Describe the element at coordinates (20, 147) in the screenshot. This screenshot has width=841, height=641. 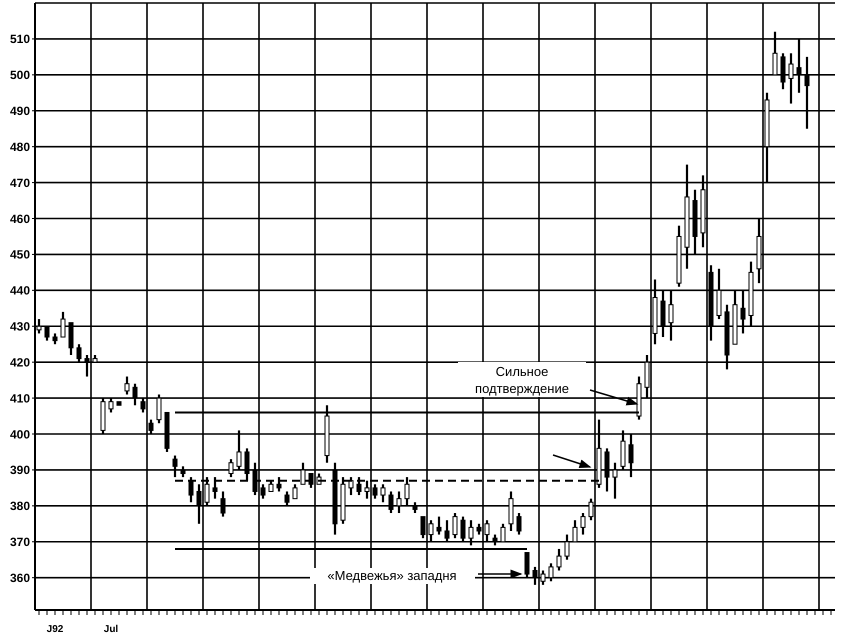
I see `y-tick-label: 480` at that location.